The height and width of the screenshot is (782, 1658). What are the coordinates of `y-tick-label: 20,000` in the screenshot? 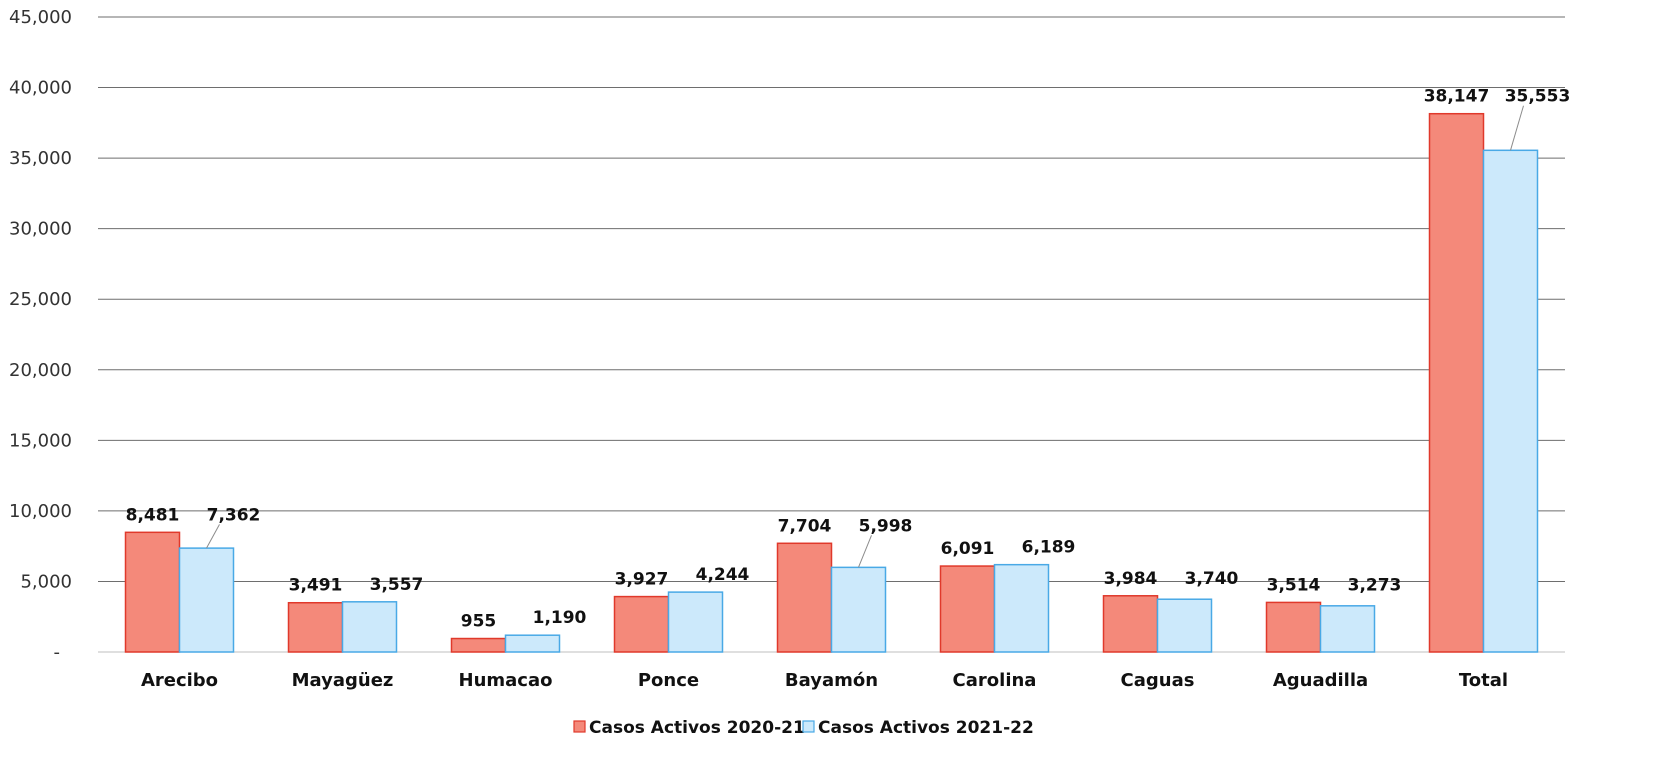 It's located at (40, 370).